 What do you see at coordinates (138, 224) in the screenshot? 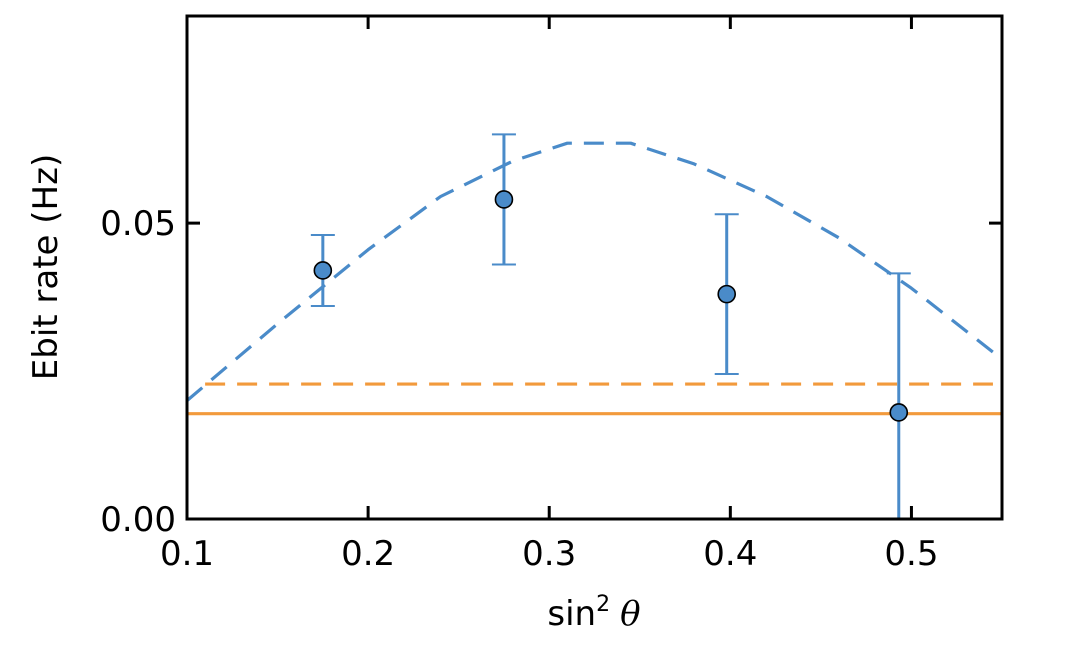
I see `y-tick-label: 0.05` at bounding box center [138, 224].